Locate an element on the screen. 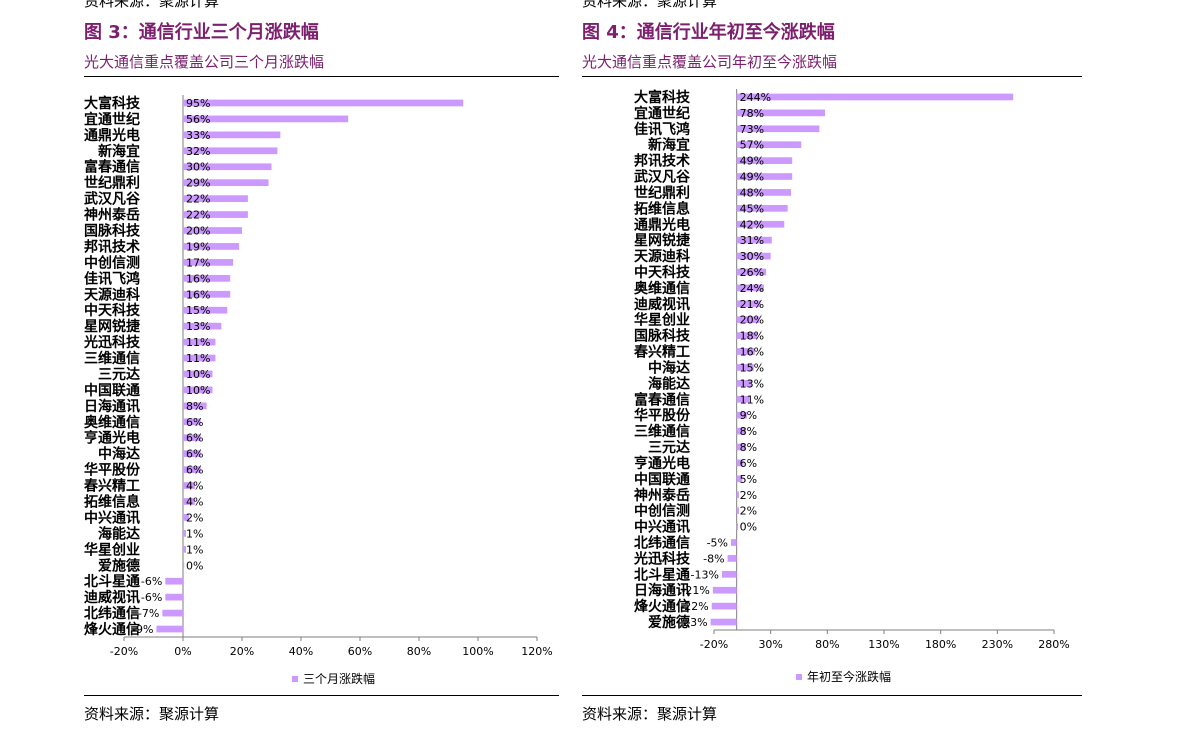  data-label: 21% is located at coordinates (752, 304).